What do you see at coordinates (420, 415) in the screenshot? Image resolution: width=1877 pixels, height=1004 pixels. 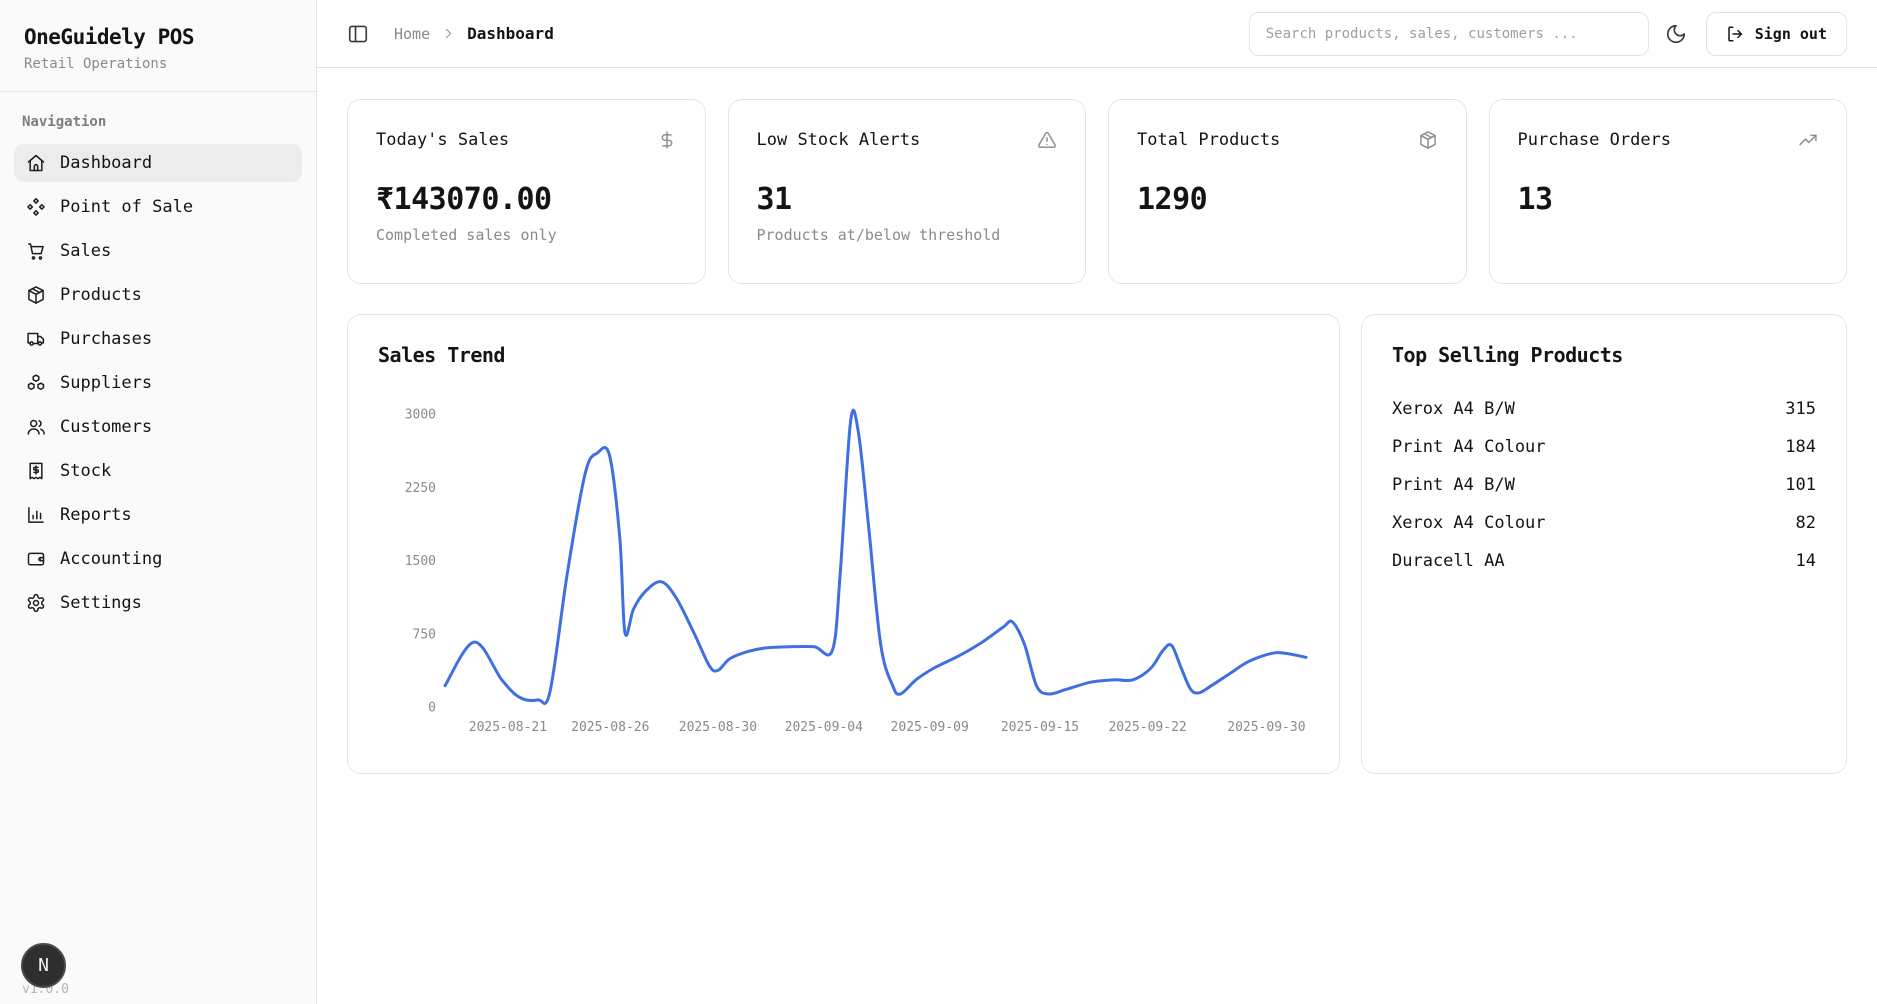 I see `y-axis-tick: 3000` at bounding box center [420, 415].